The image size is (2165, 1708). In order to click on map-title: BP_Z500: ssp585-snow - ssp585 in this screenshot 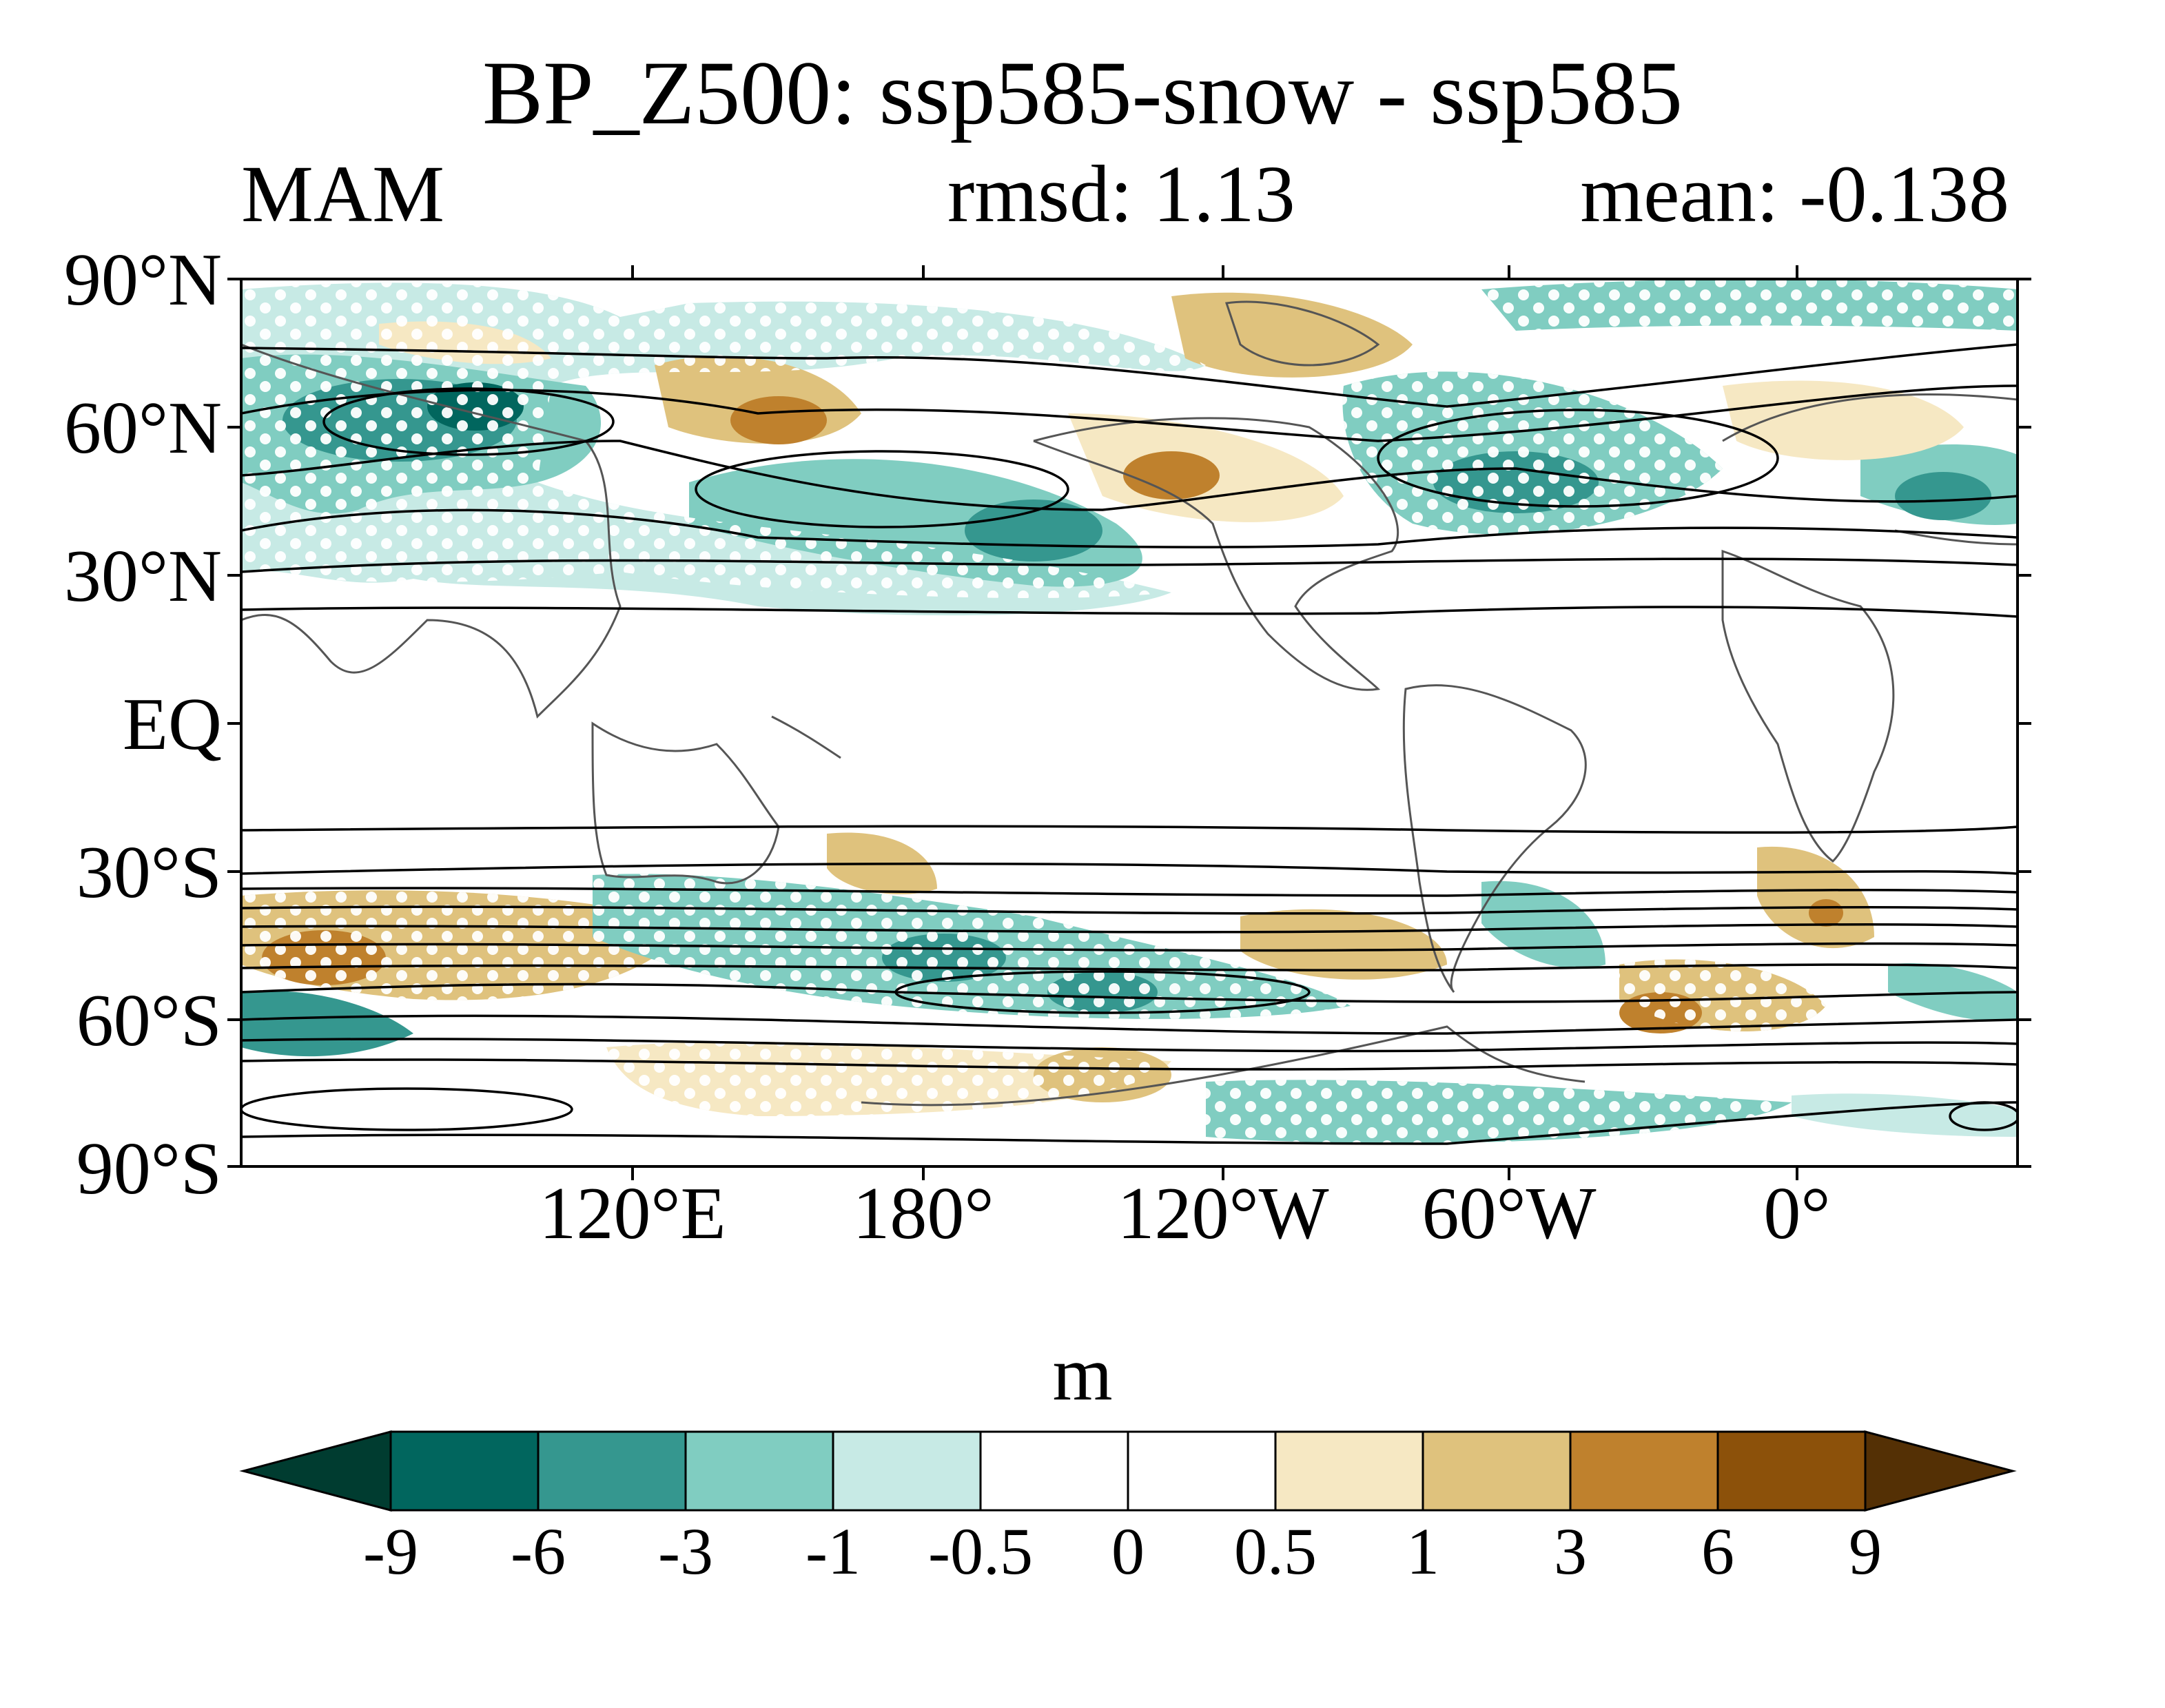, I will do `click(1082, 93)`.